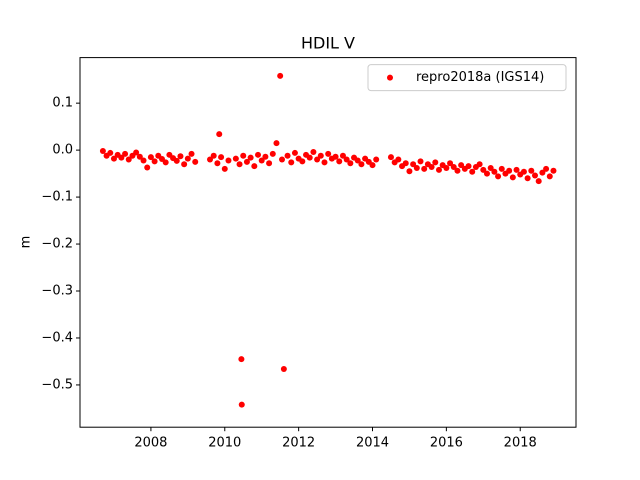 This screenshot has width=640, height=480. I want to click on x-tick-label: 2016, so click(446, 443).